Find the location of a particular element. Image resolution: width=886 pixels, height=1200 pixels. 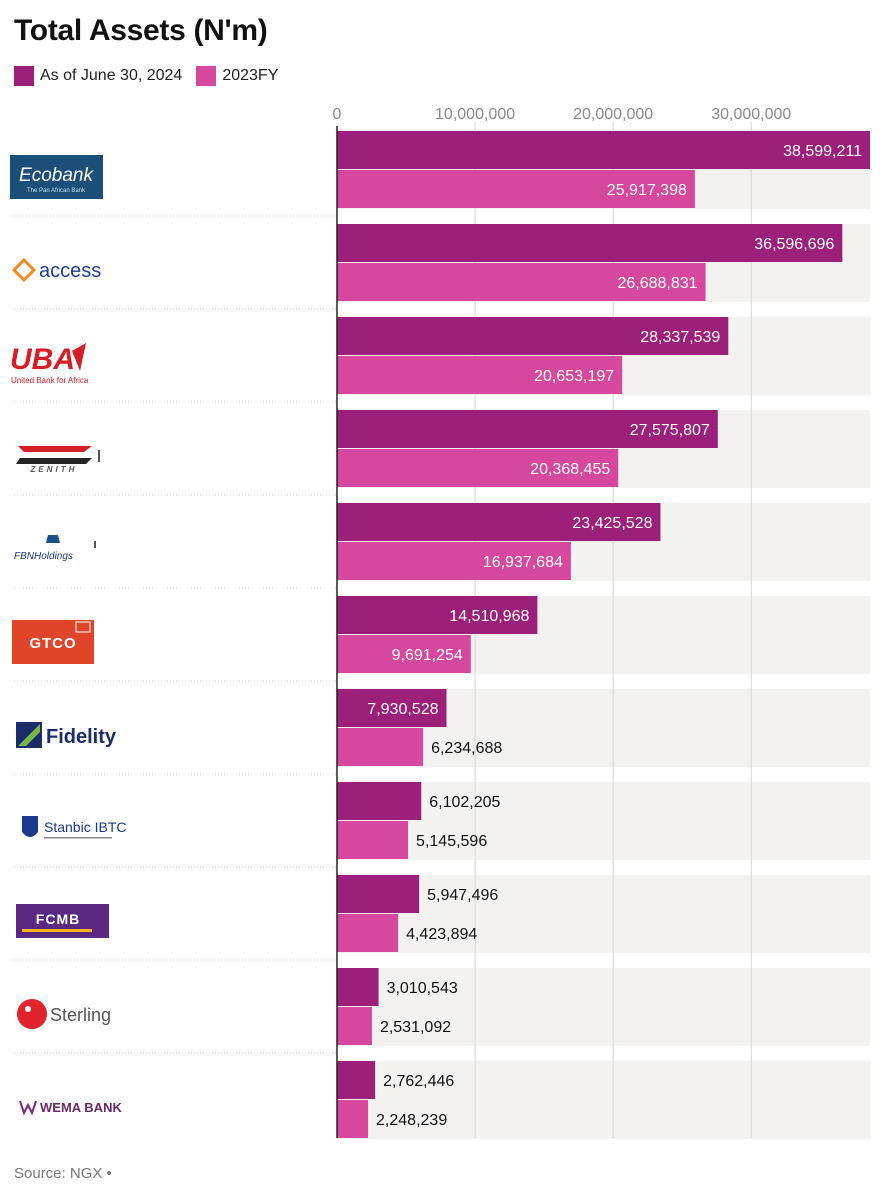

bar-value-label: 36,596,696 is located at coordinates (794, 244).